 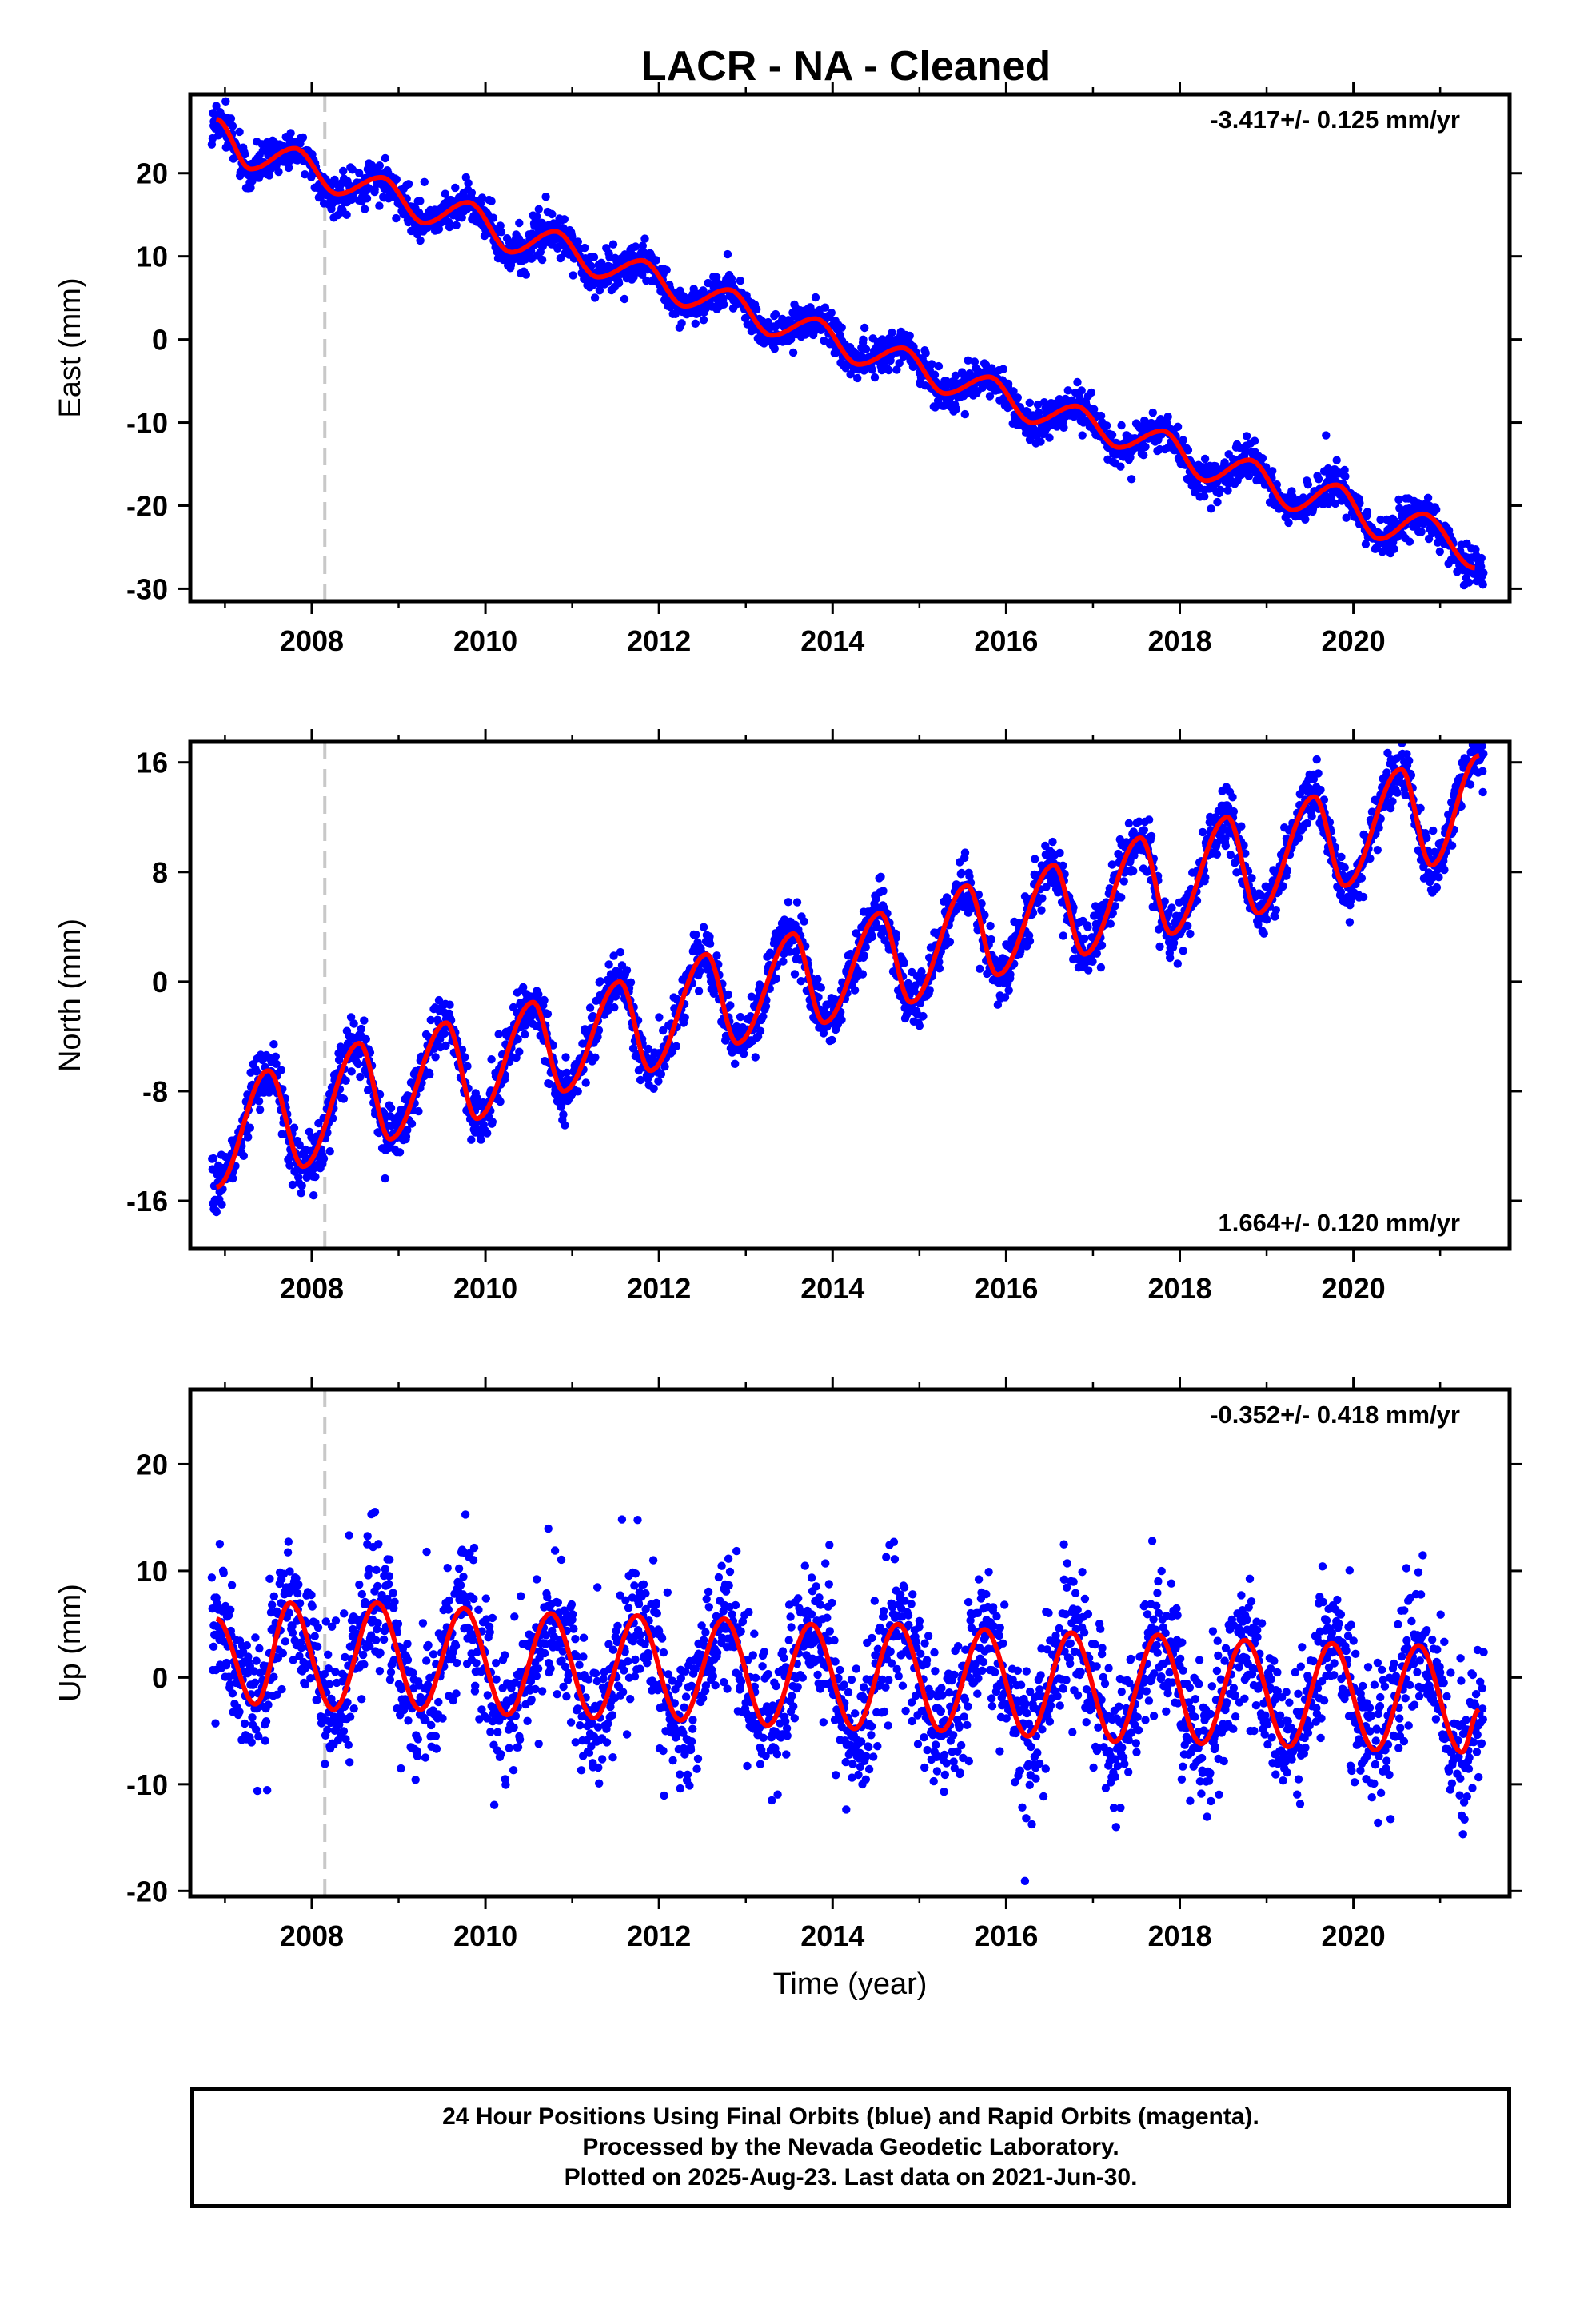 What do you see at coordinates (147, 588) in the screenshot?
I see `east-ytick-label: -30` at bounding box center [147, 588].